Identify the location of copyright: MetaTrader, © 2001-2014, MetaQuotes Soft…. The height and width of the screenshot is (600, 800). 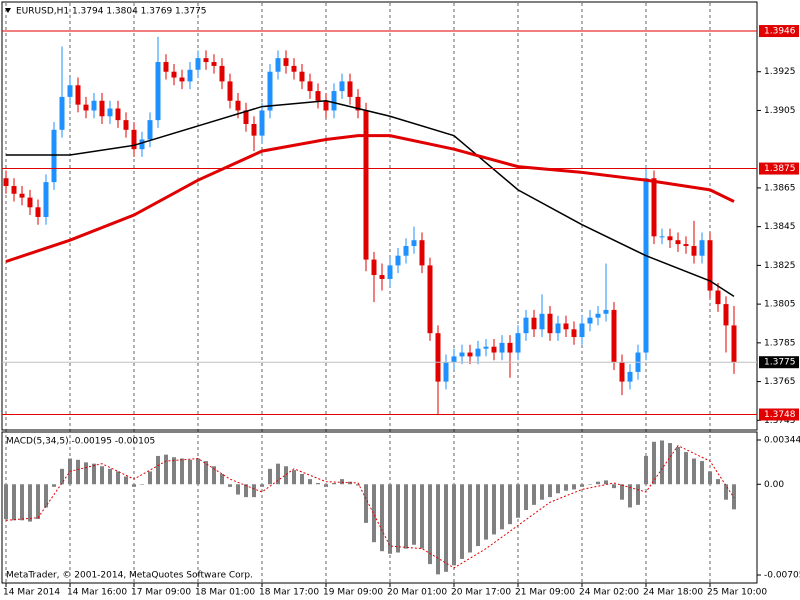
(129, 576).